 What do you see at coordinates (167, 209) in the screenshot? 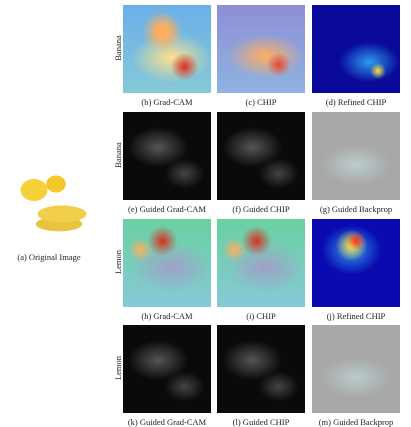
I see `caption: (e) Guided Grad-CAM` at bounding box center [167, 209].